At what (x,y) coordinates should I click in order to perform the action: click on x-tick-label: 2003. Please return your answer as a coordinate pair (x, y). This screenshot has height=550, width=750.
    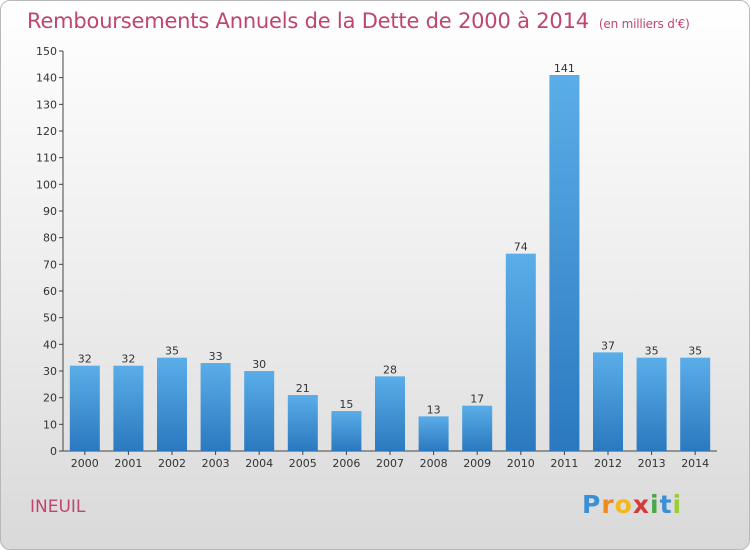
    Looking at the image, I should click on (216, 463).